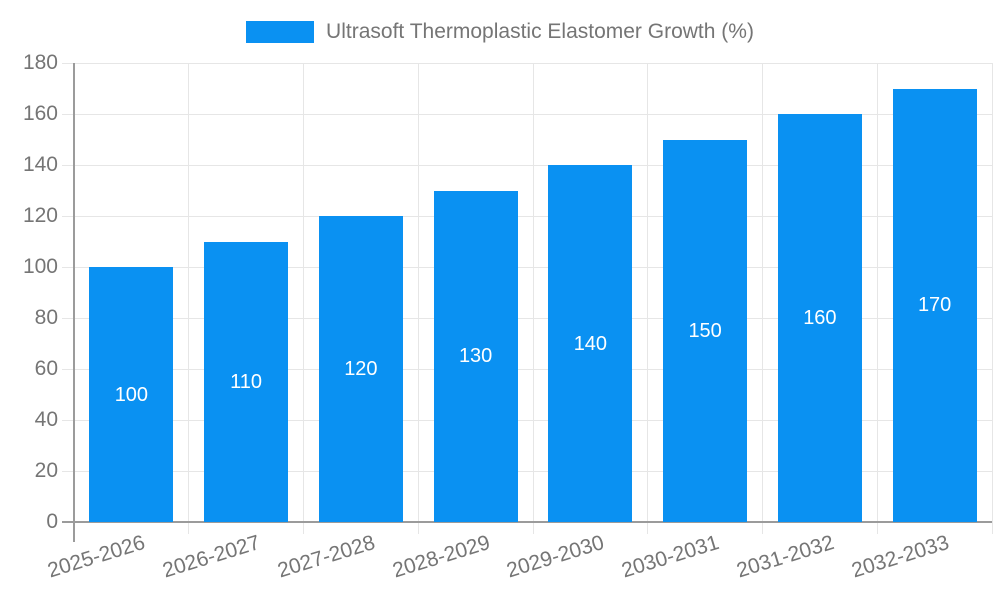  I want to click on bar-value-label: 130, so click(475, 356).